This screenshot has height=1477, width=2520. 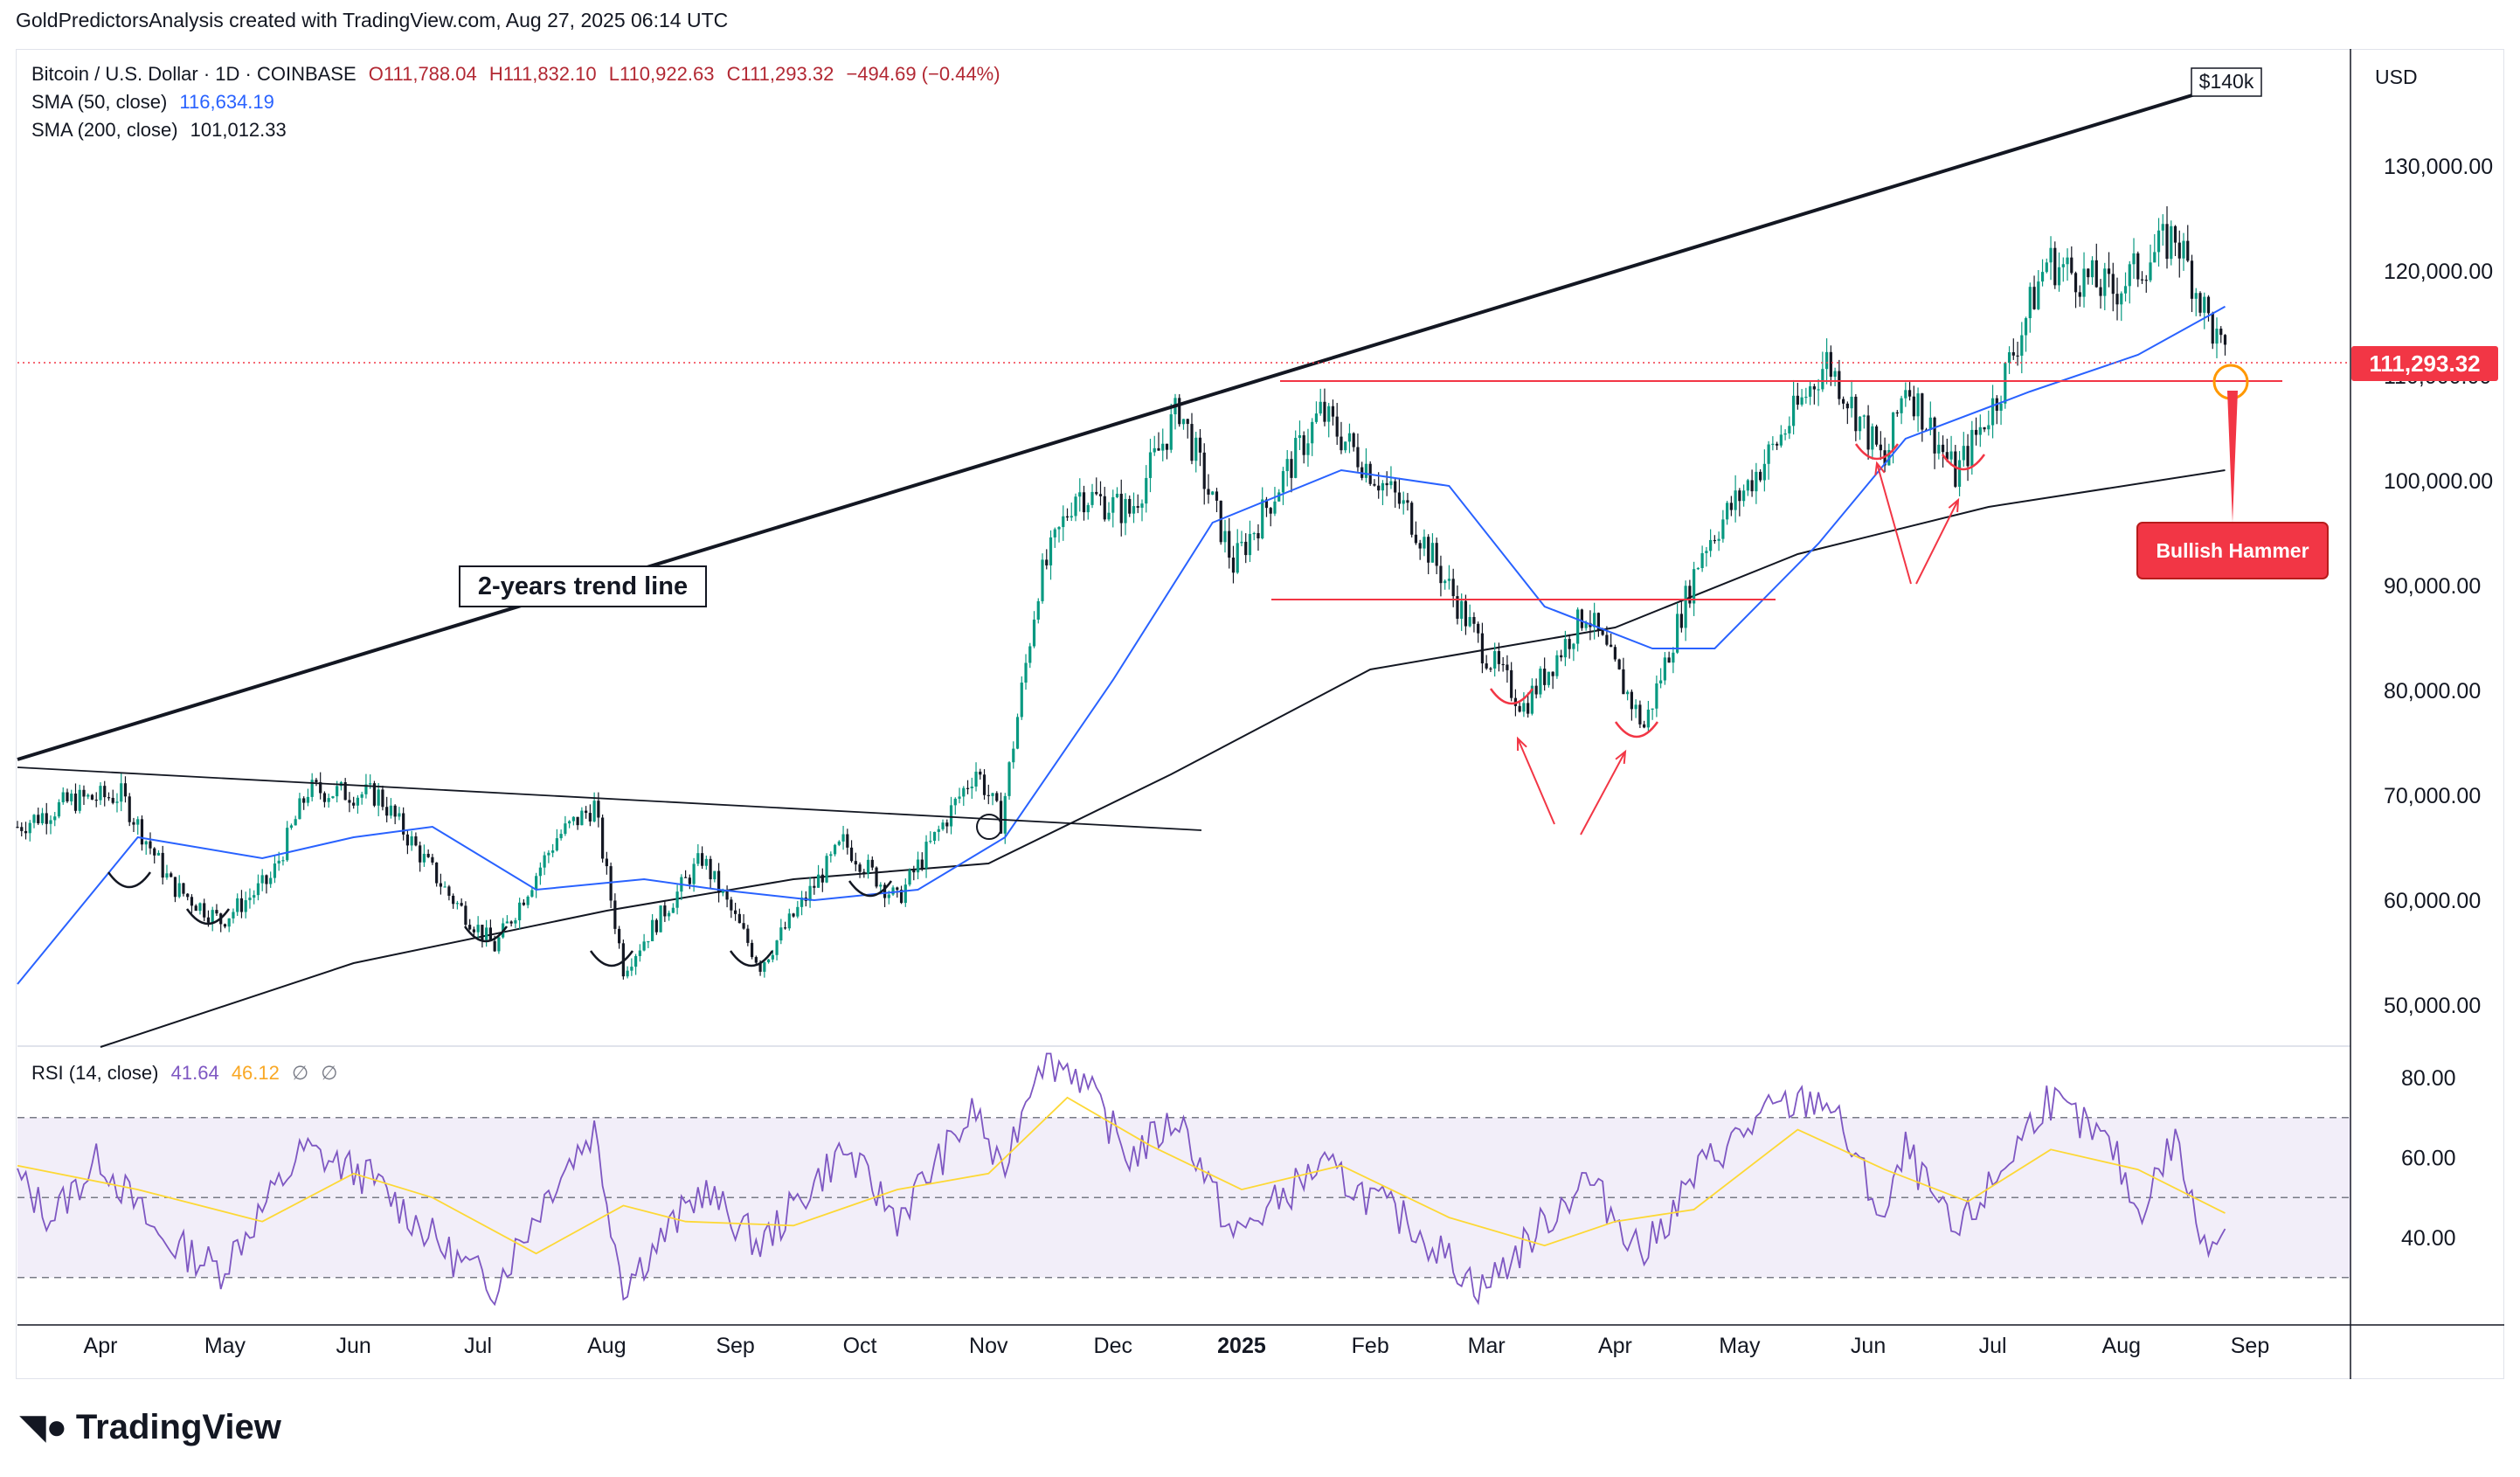 I want to click on symbol-name: Bitcoin / U.S. Dollar · 1D · COINBASE, so click(x=194, y=74).